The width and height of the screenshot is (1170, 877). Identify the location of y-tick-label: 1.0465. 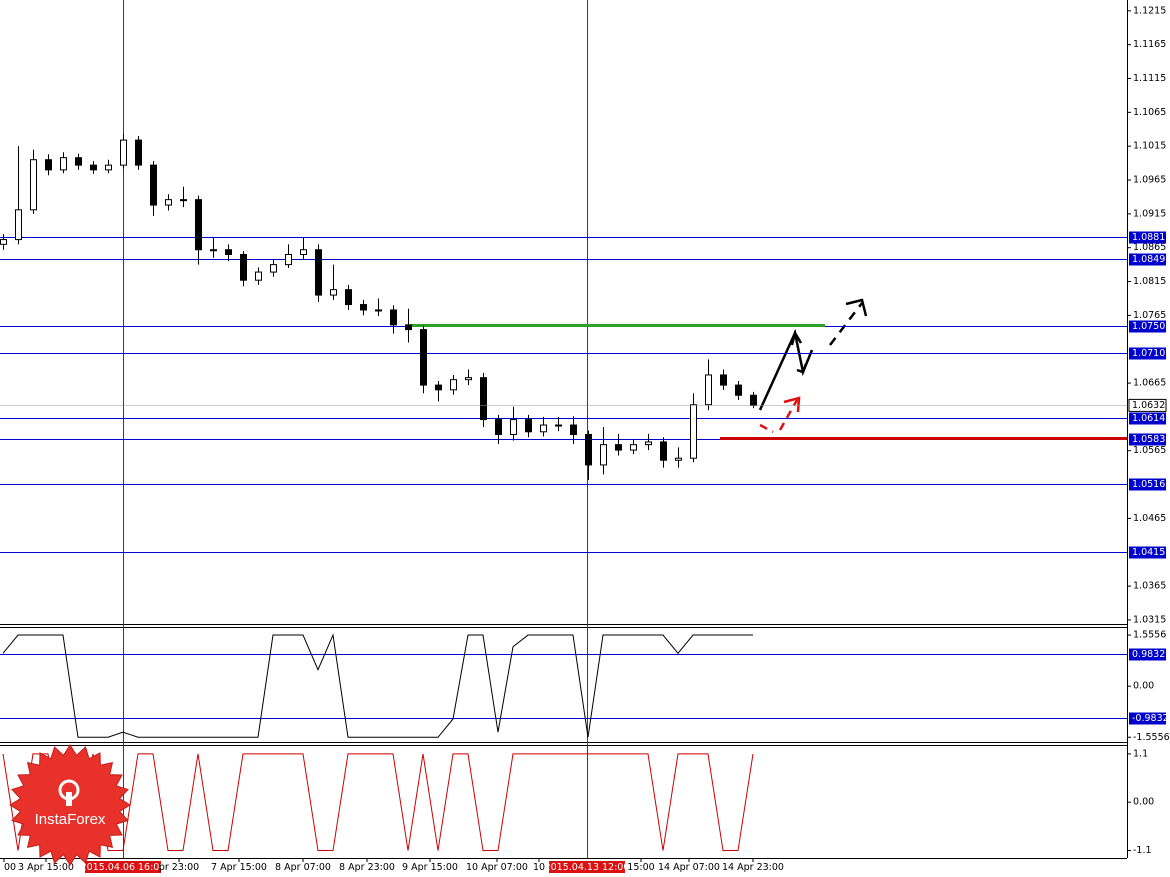
(1149, 518).